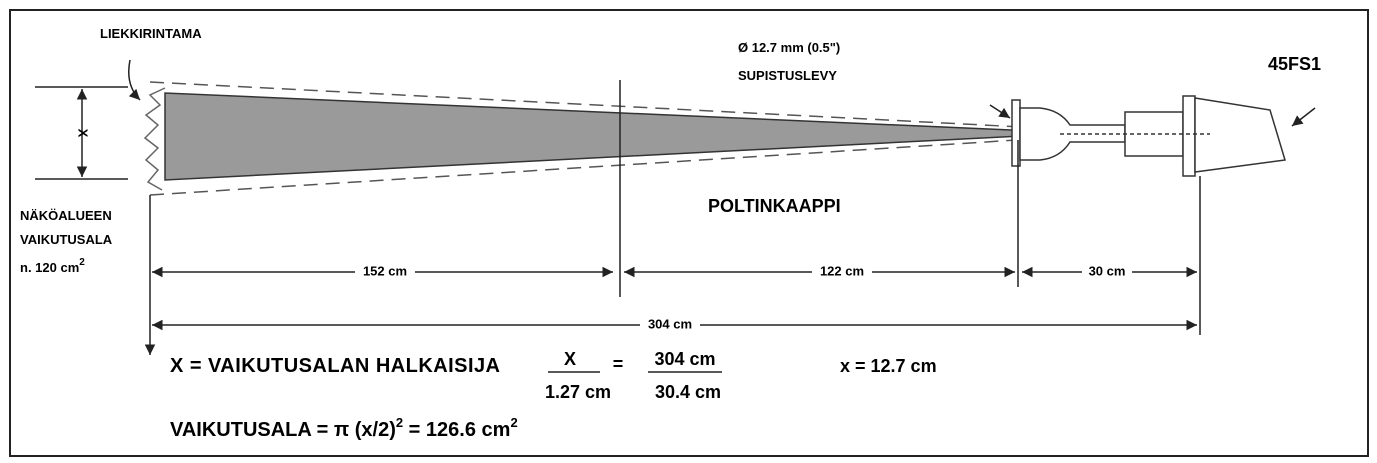 This screenshot has width=1377, height=463. What do you see at coordinates (789, 47) in the screenshot?
I see `orifice-label: Ø 12.7 mm (0.5")` at bounding box center [789, 47].